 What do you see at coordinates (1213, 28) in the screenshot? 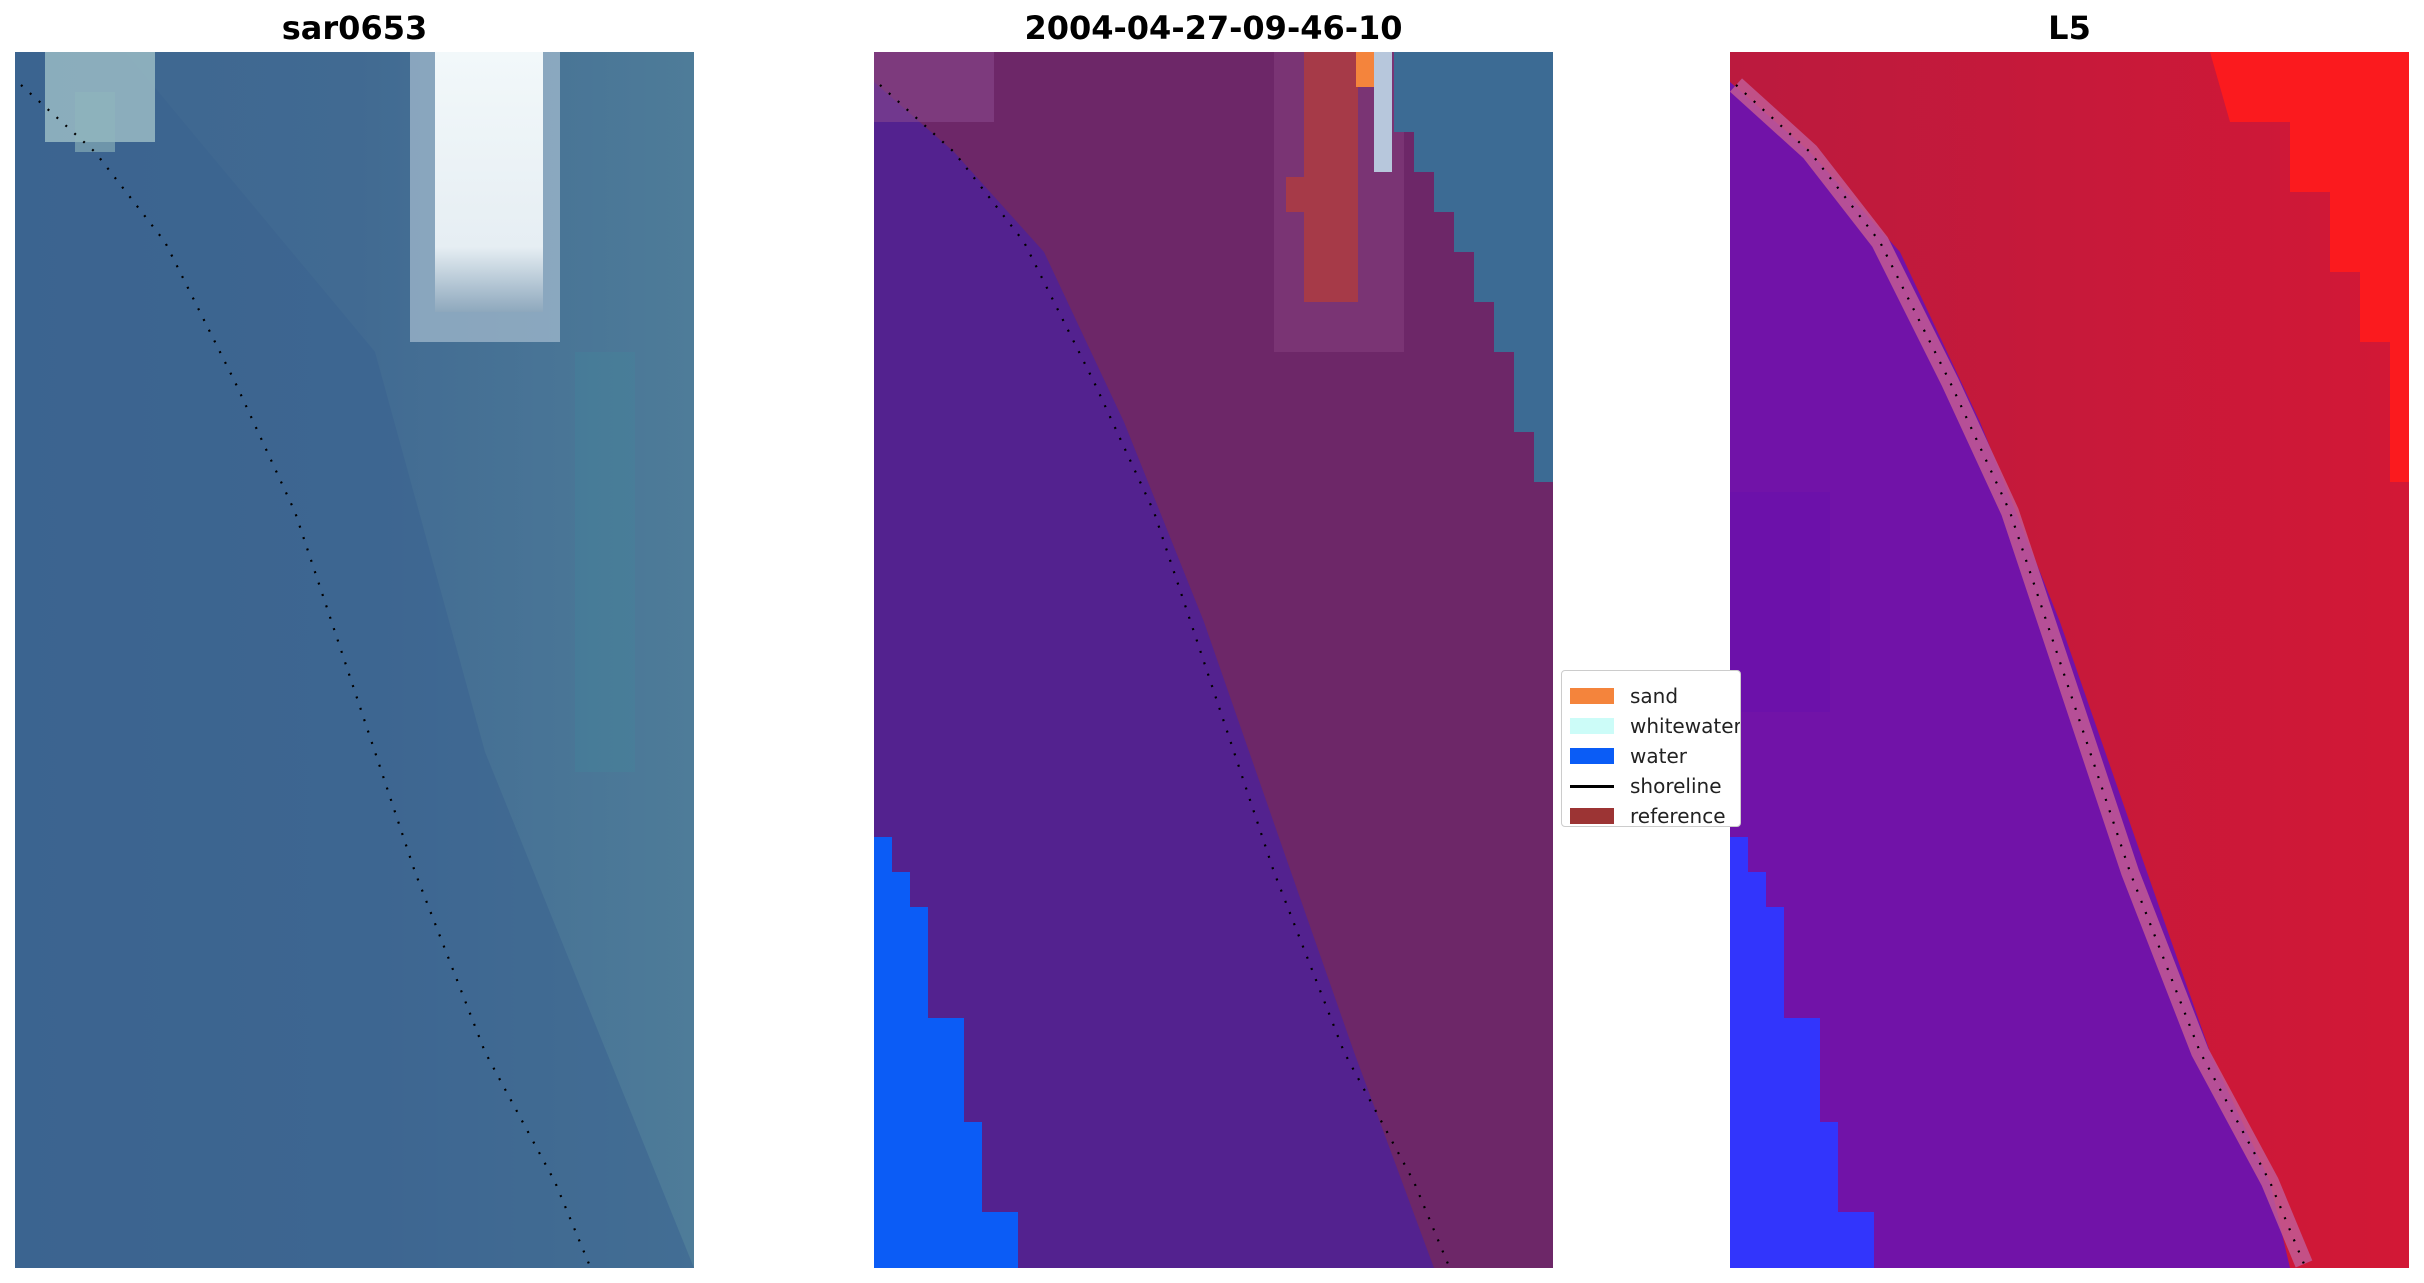
I see `panel-title-classification: 2004-04-27-09-46-10` at bounding box center [1213, 28].